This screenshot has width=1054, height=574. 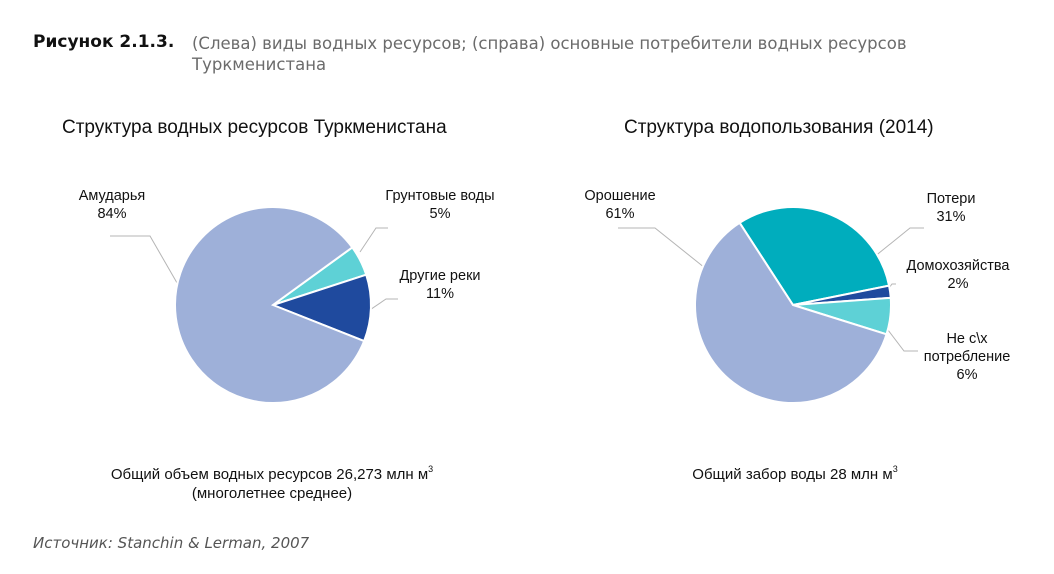 What do you see at coordinates (254, 127) in the screenshot?
I see `left-chart-title: Структура водных ресурсов Туркменистана` at bounding box center [254, 127].